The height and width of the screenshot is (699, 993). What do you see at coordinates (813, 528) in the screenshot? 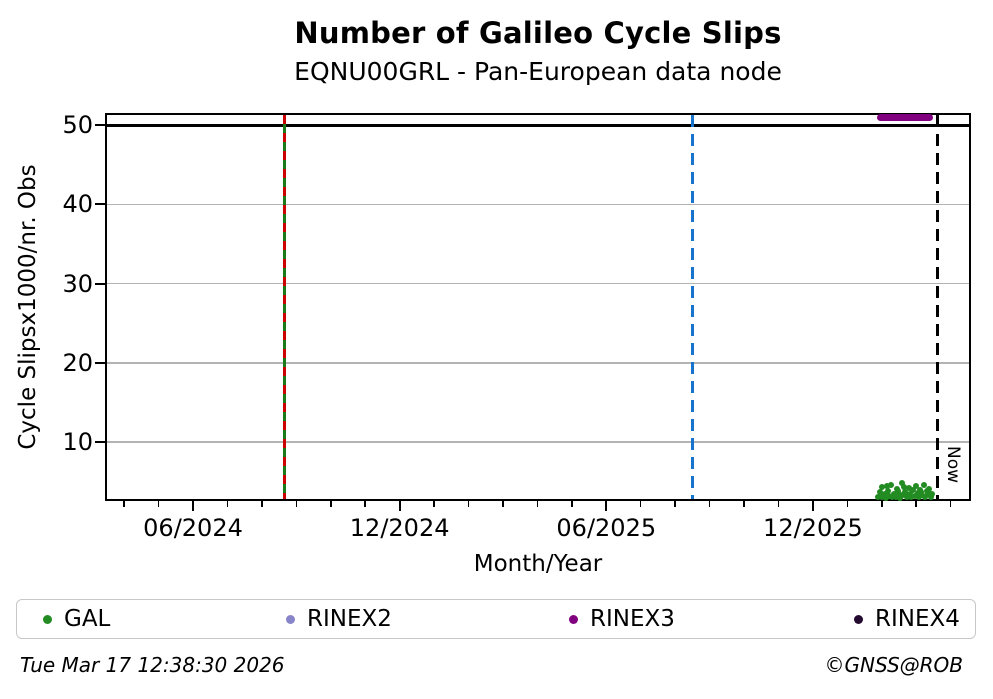
I see `x-tick-label: 12/2025` at bounding box center [813, 528].